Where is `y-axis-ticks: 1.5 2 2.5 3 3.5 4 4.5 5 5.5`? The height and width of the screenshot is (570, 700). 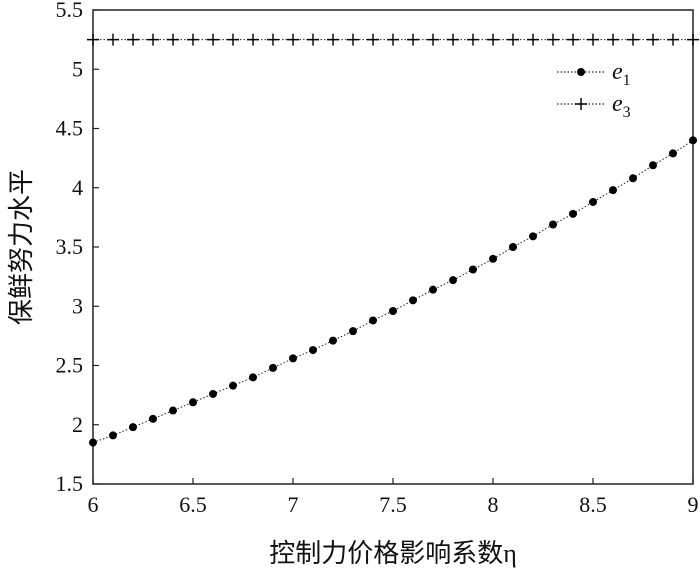
y-axis-ticks: 1.5 2 2.5 3 3.5 4 4.5 5 5.5 is located at coordinates (77, 248).